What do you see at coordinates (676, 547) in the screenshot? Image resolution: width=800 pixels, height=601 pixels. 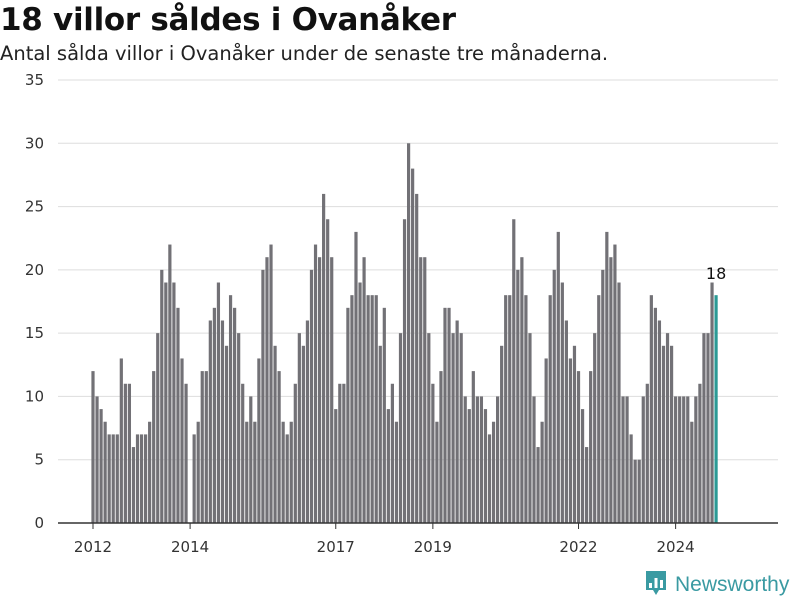 I see `x-tick-label: 2024` at bounding box center [676, 547].